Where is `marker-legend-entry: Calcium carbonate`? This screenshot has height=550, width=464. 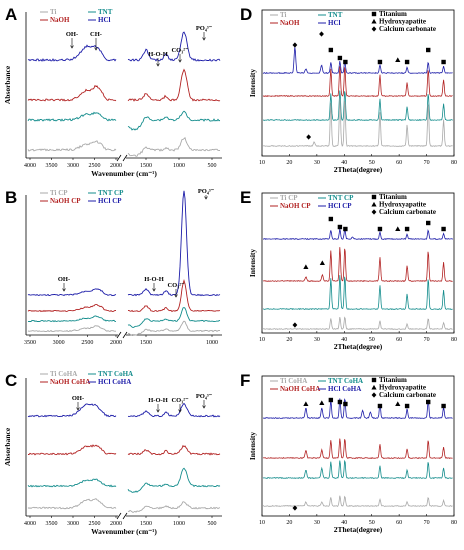 marker-legend-entry: Calcium carbonate is located at coordinates (407, 395).